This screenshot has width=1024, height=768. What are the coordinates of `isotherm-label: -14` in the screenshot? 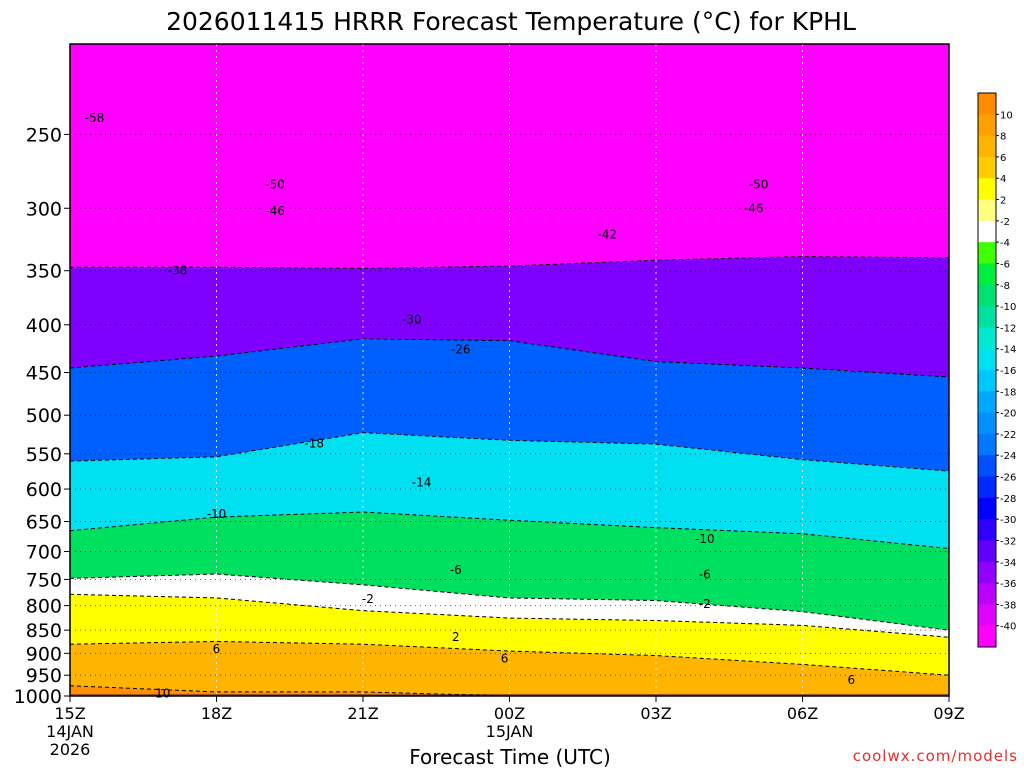 It's located at (422, 482).